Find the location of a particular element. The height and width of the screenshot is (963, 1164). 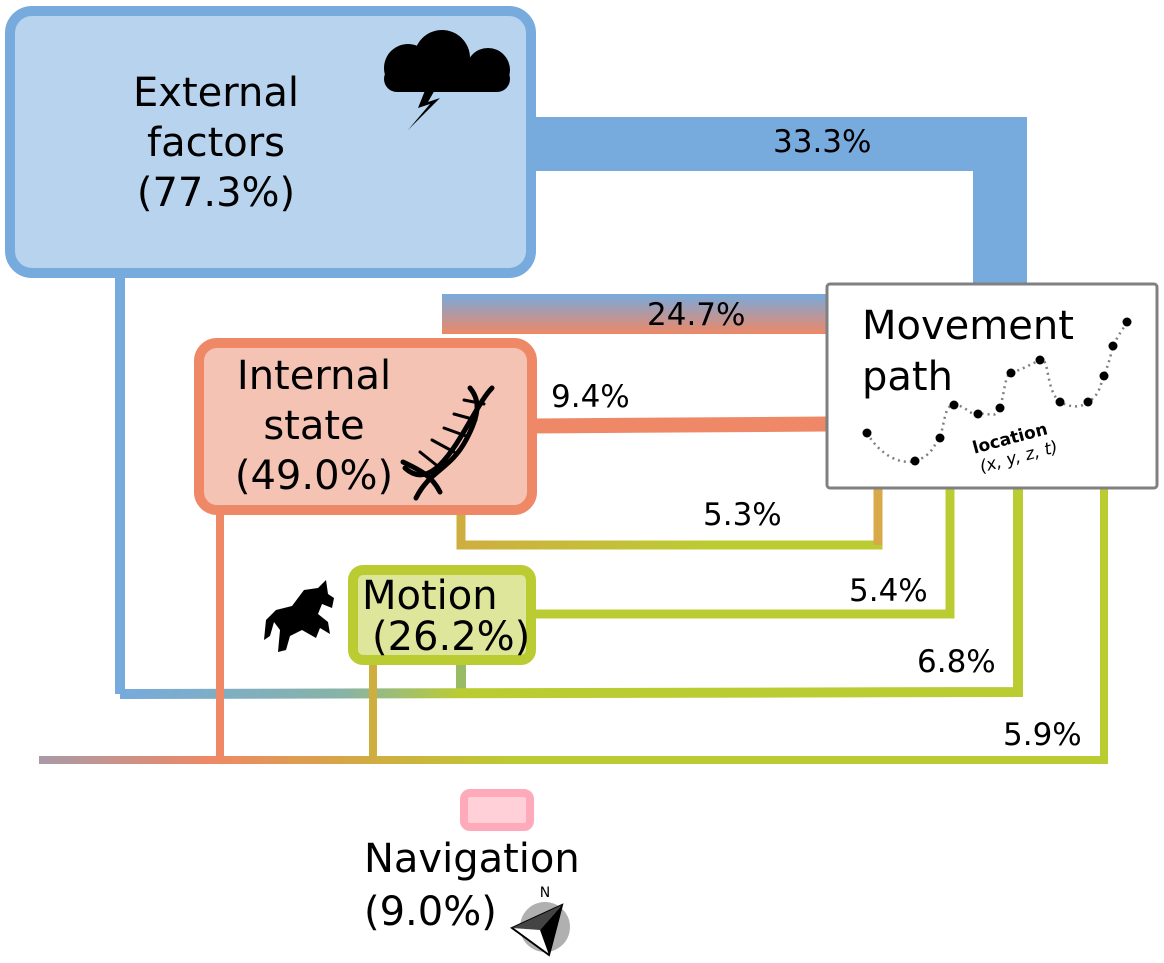

flow-external-to-path is located at coordinates (778, 201).